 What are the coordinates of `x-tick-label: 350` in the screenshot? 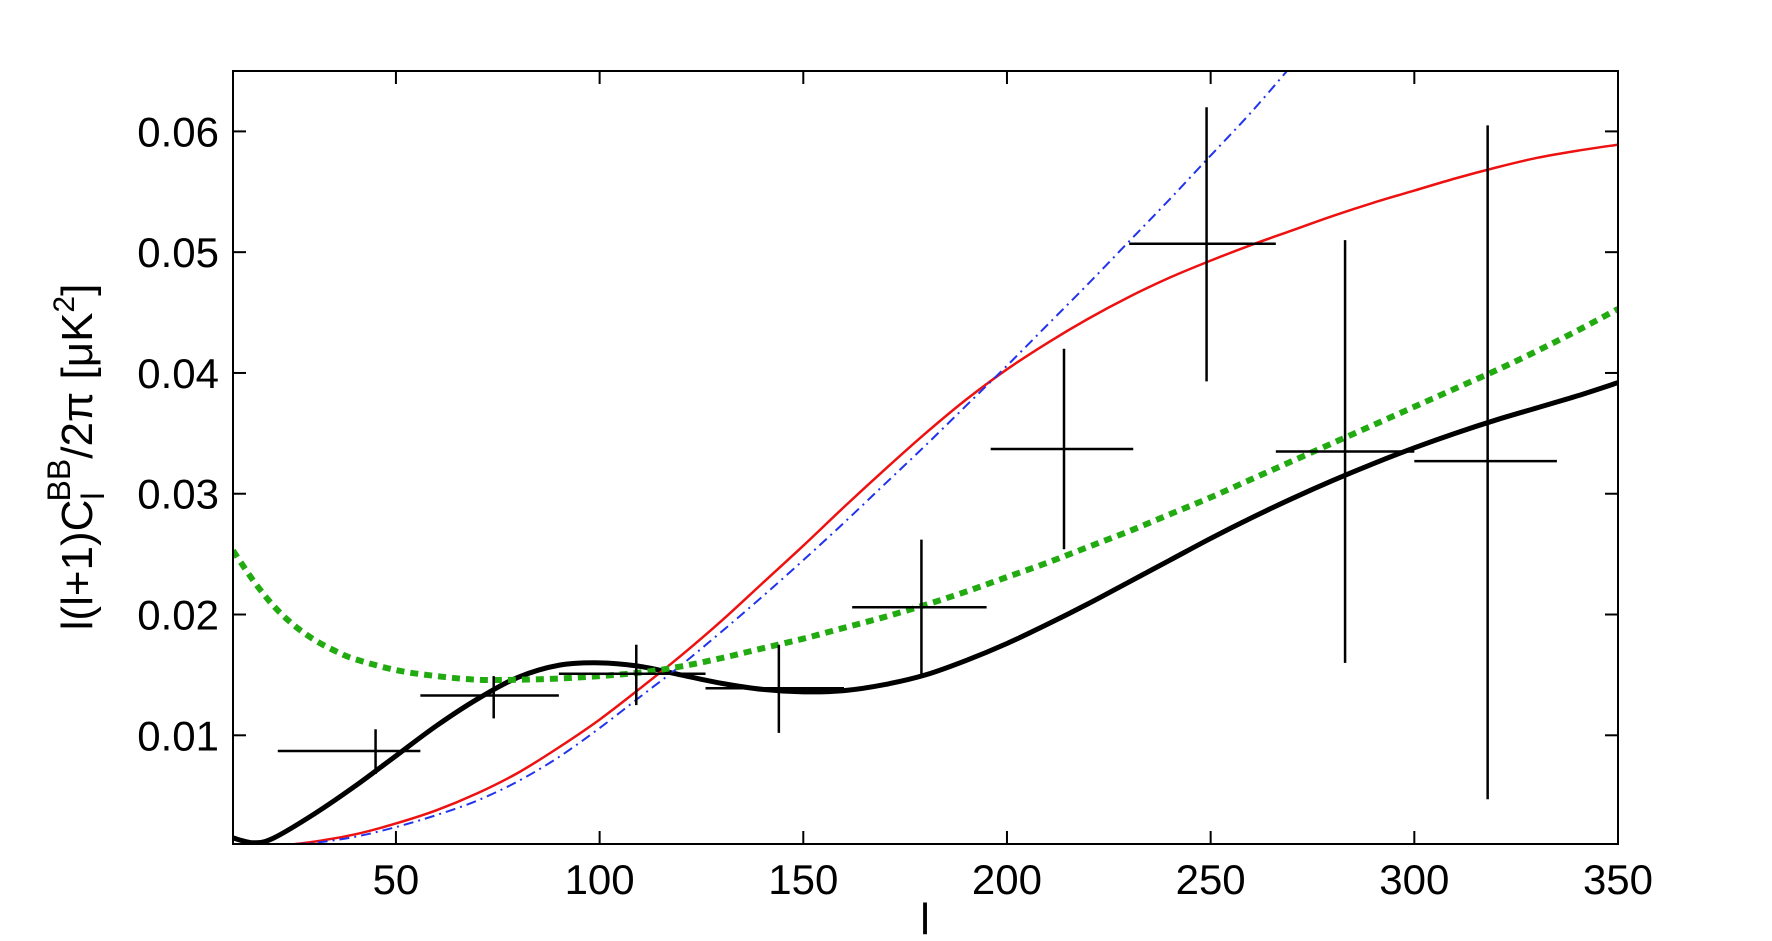 It's located at (1618, 879).